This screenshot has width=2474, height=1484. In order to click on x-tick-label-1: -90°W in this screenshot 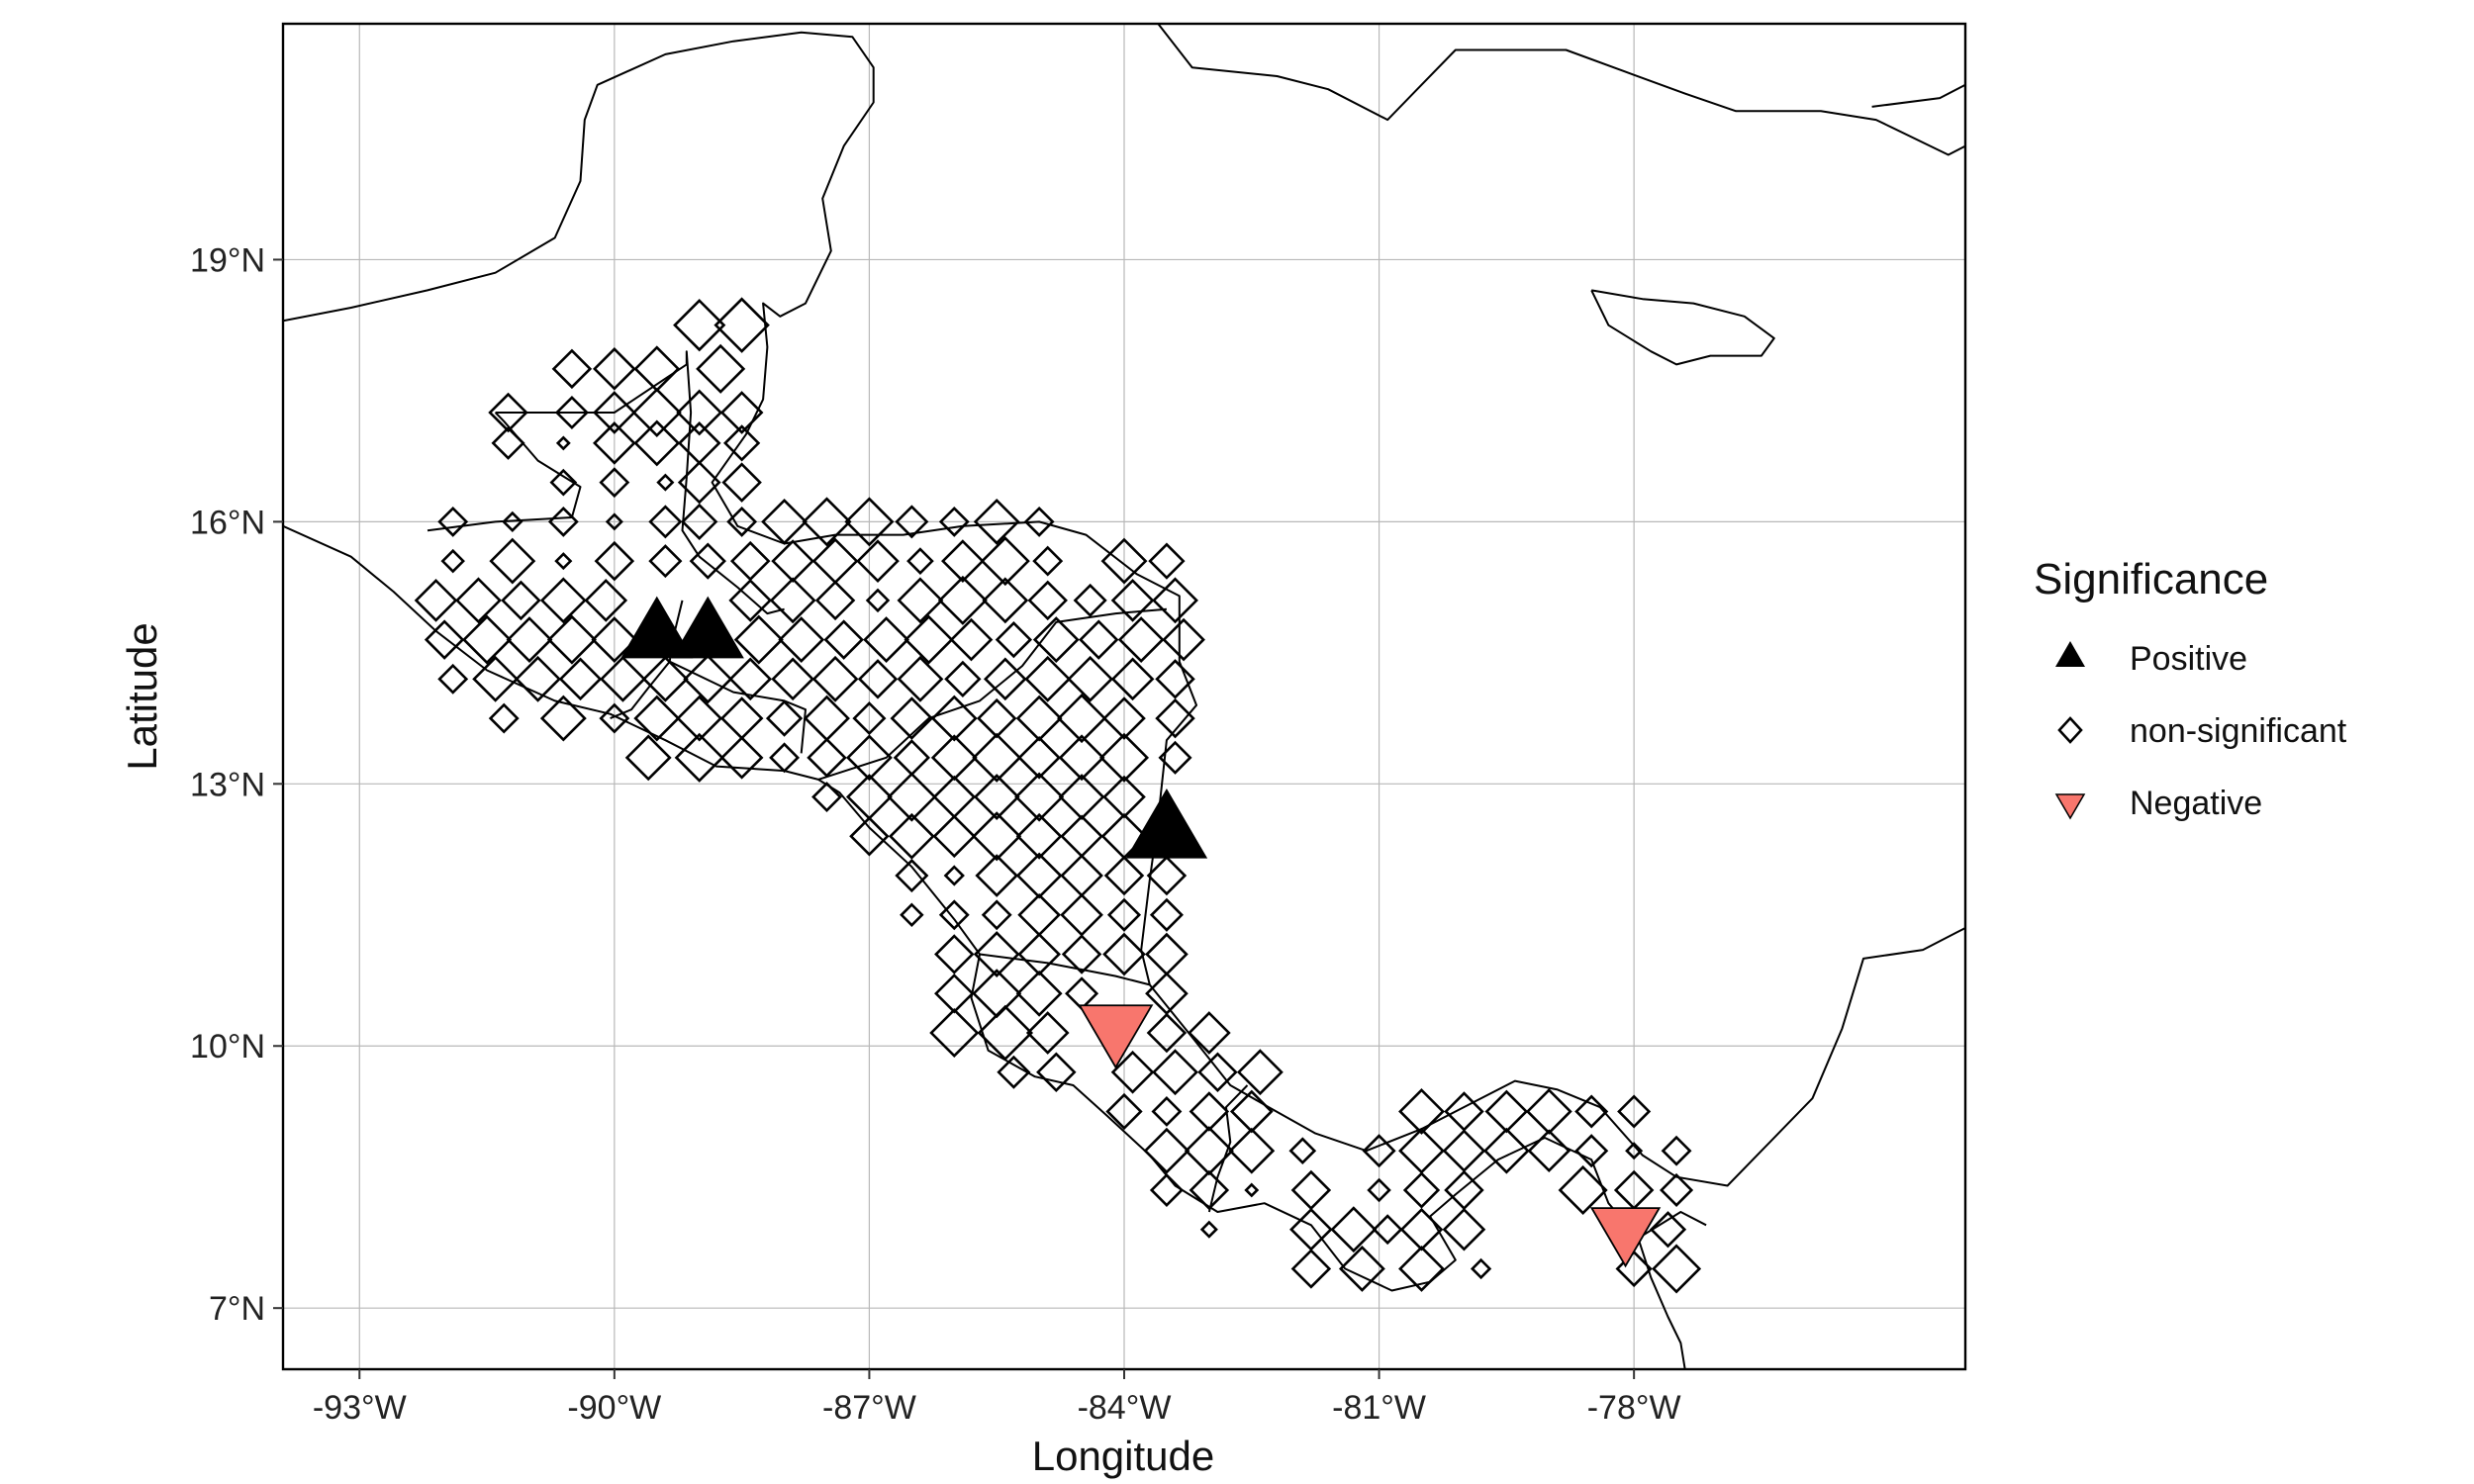, I will do `click(614, 1408)`.